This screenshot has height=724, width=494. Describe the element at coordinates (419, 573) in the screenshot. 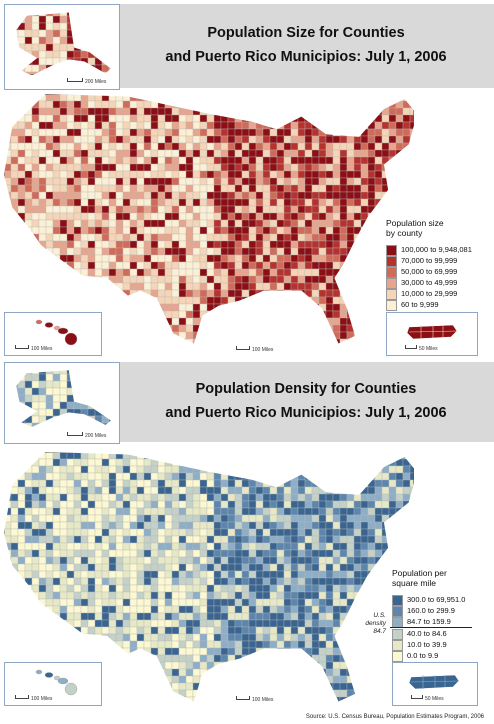

I see `legend-title-line-1: Population per` at that location.